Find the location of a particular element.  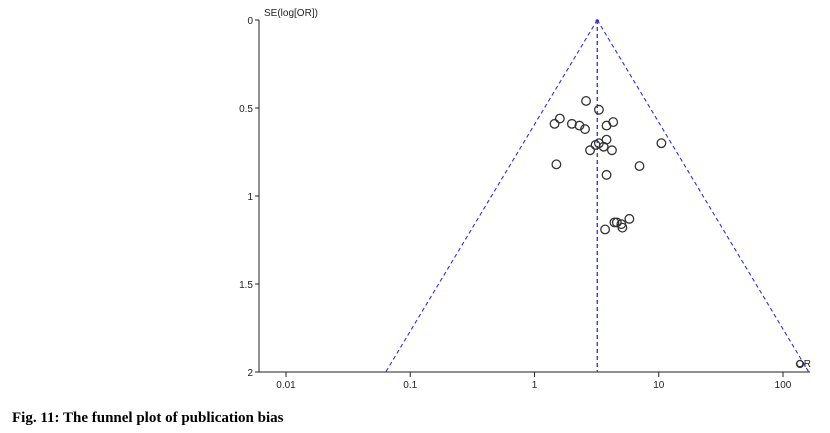

y-tick-label: 0.5 is located at coordinates (246, 109).